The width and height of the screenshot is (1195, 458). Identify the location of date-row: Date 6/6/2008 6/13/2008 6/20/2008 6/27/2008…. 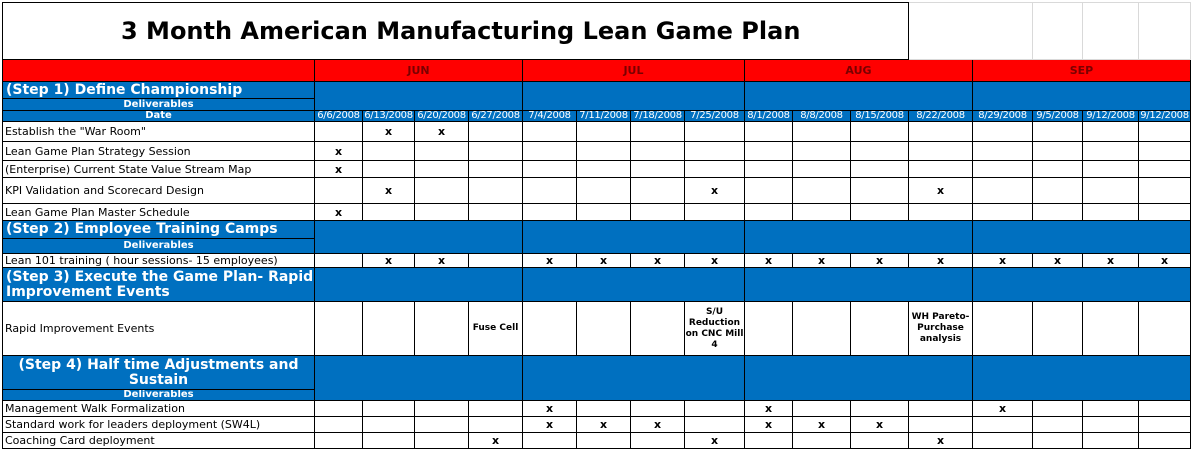
(596, 116).